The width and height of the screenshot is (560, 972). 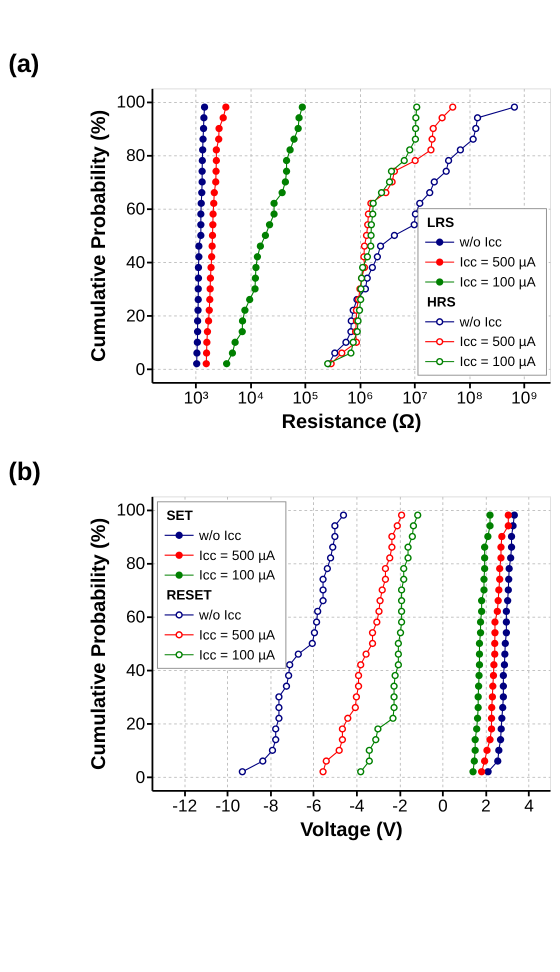 What do you see at coordinates (441, 302) in the screenshot?
I see `text: HRS` at bounding box center [441, 302].